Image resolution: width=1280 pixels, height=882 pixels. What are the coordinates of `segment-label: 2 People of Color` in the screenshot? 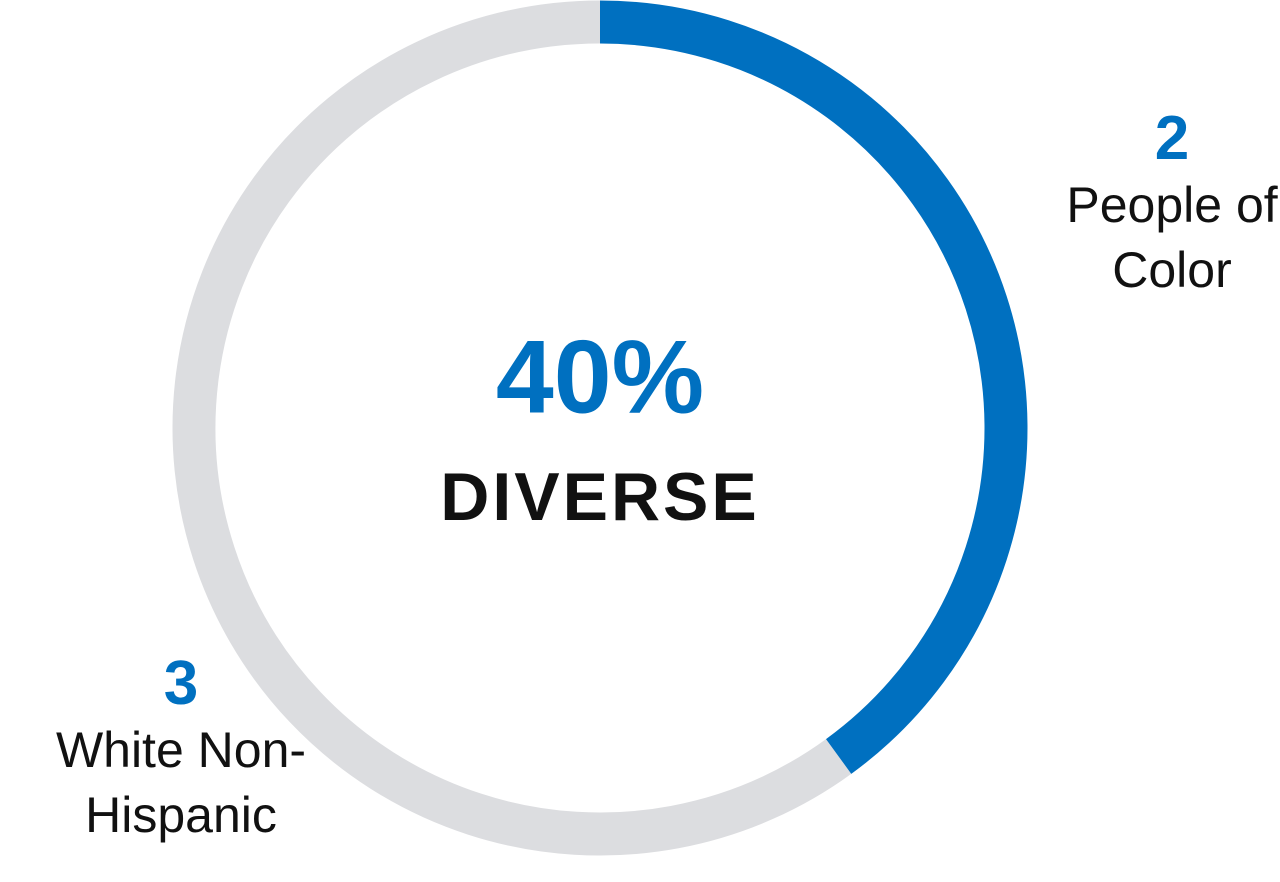 It's located at (1171, 203).